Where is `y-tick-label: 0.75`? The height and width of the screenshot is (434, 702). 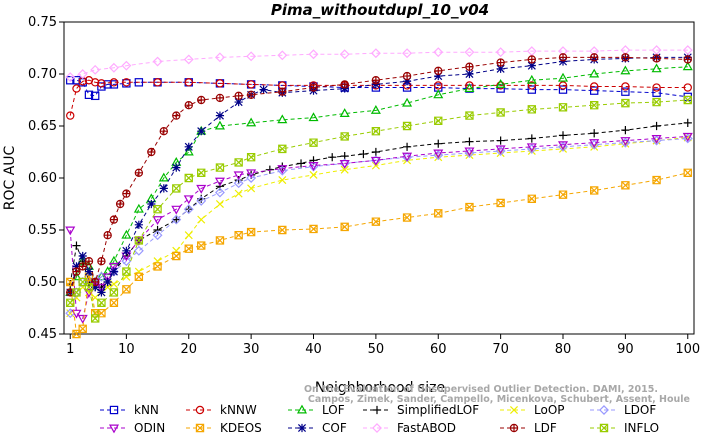 y-tick-label: 0.75 is located at coordinates (42, 22).